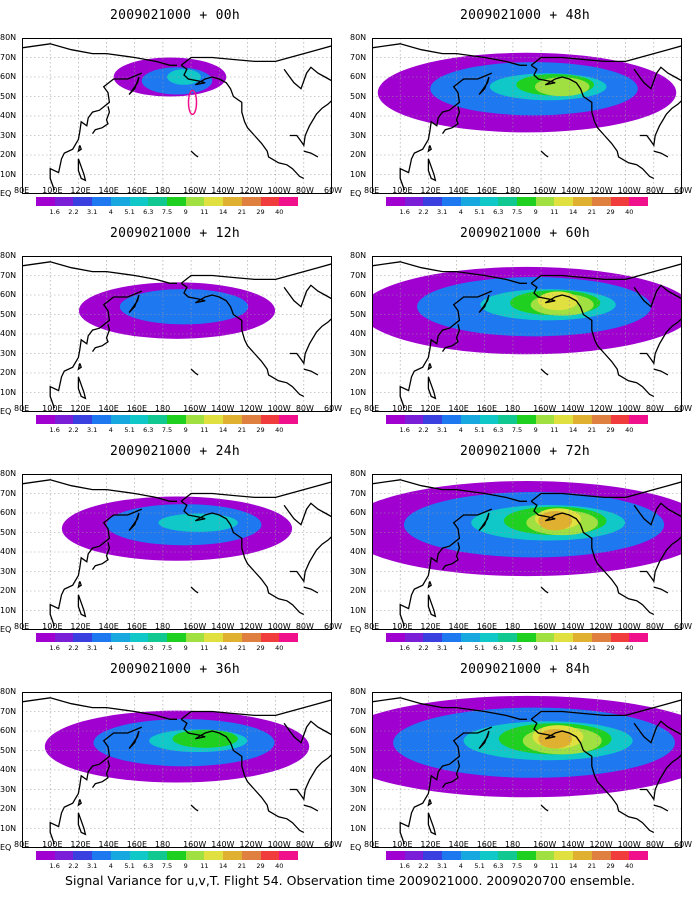 This screenshot has width=700, height=900. I want to click on lon-tick-label: 160E, so click(487, 626).